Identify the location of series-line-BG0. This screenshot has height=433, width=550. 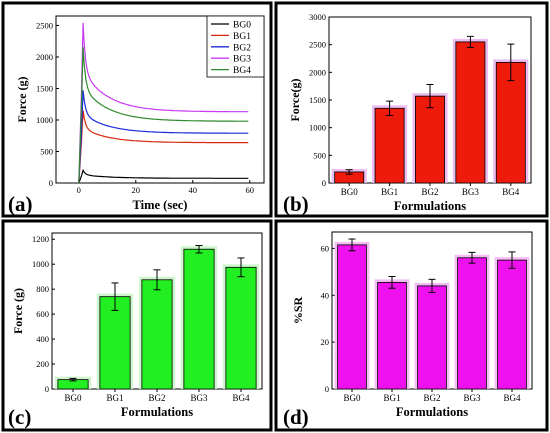
(163, 176).